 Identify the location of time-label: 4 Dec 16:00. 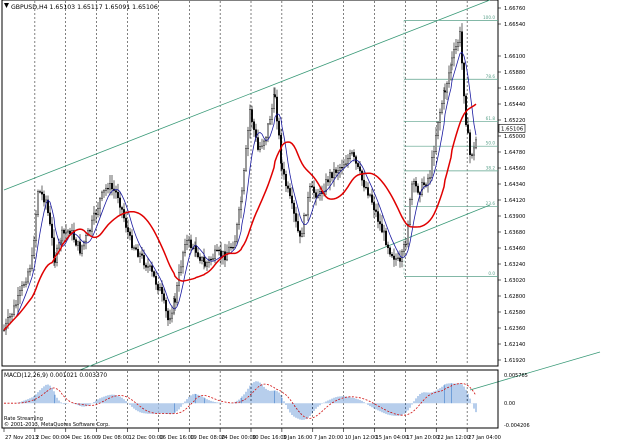
(83, 438).